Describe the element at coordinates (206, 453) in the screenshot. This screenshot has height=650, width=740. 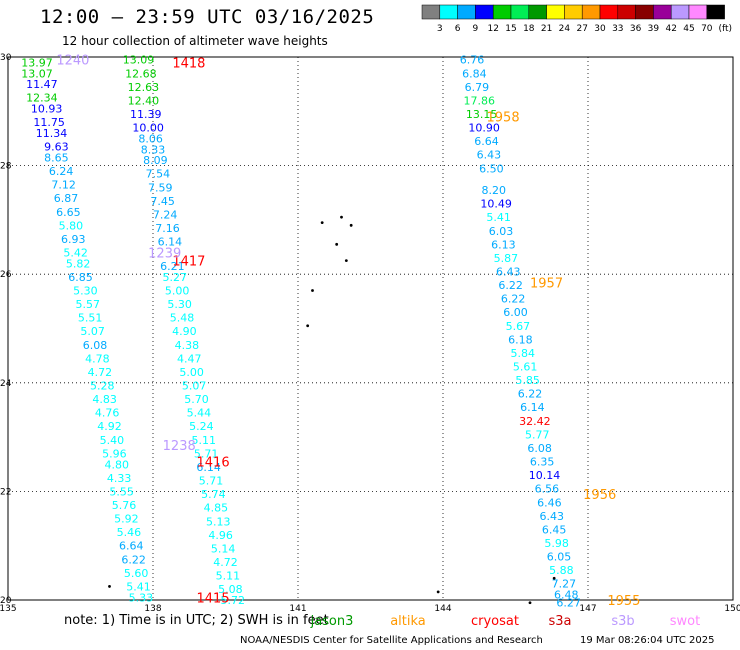
I see `swh-value-label: 5.71` at that location.